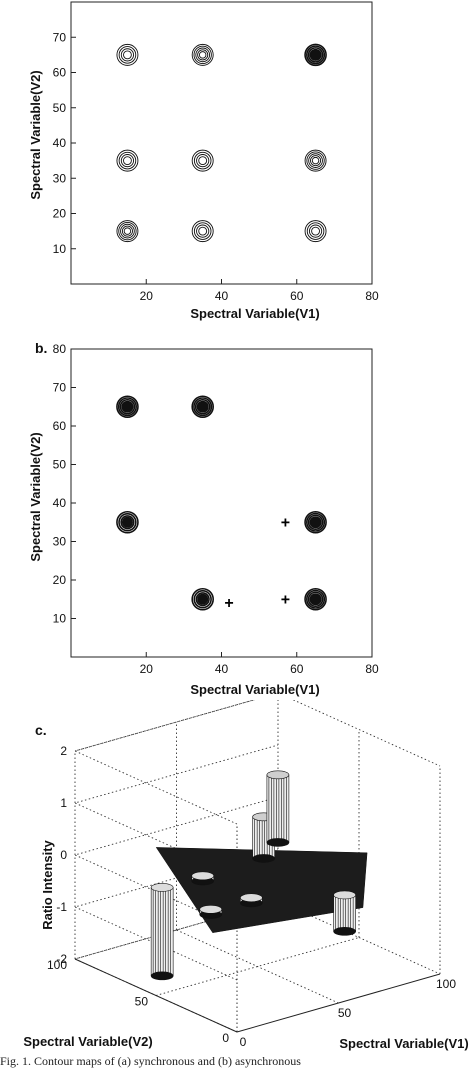  I want to click on x-axis, so click(338, 1003).